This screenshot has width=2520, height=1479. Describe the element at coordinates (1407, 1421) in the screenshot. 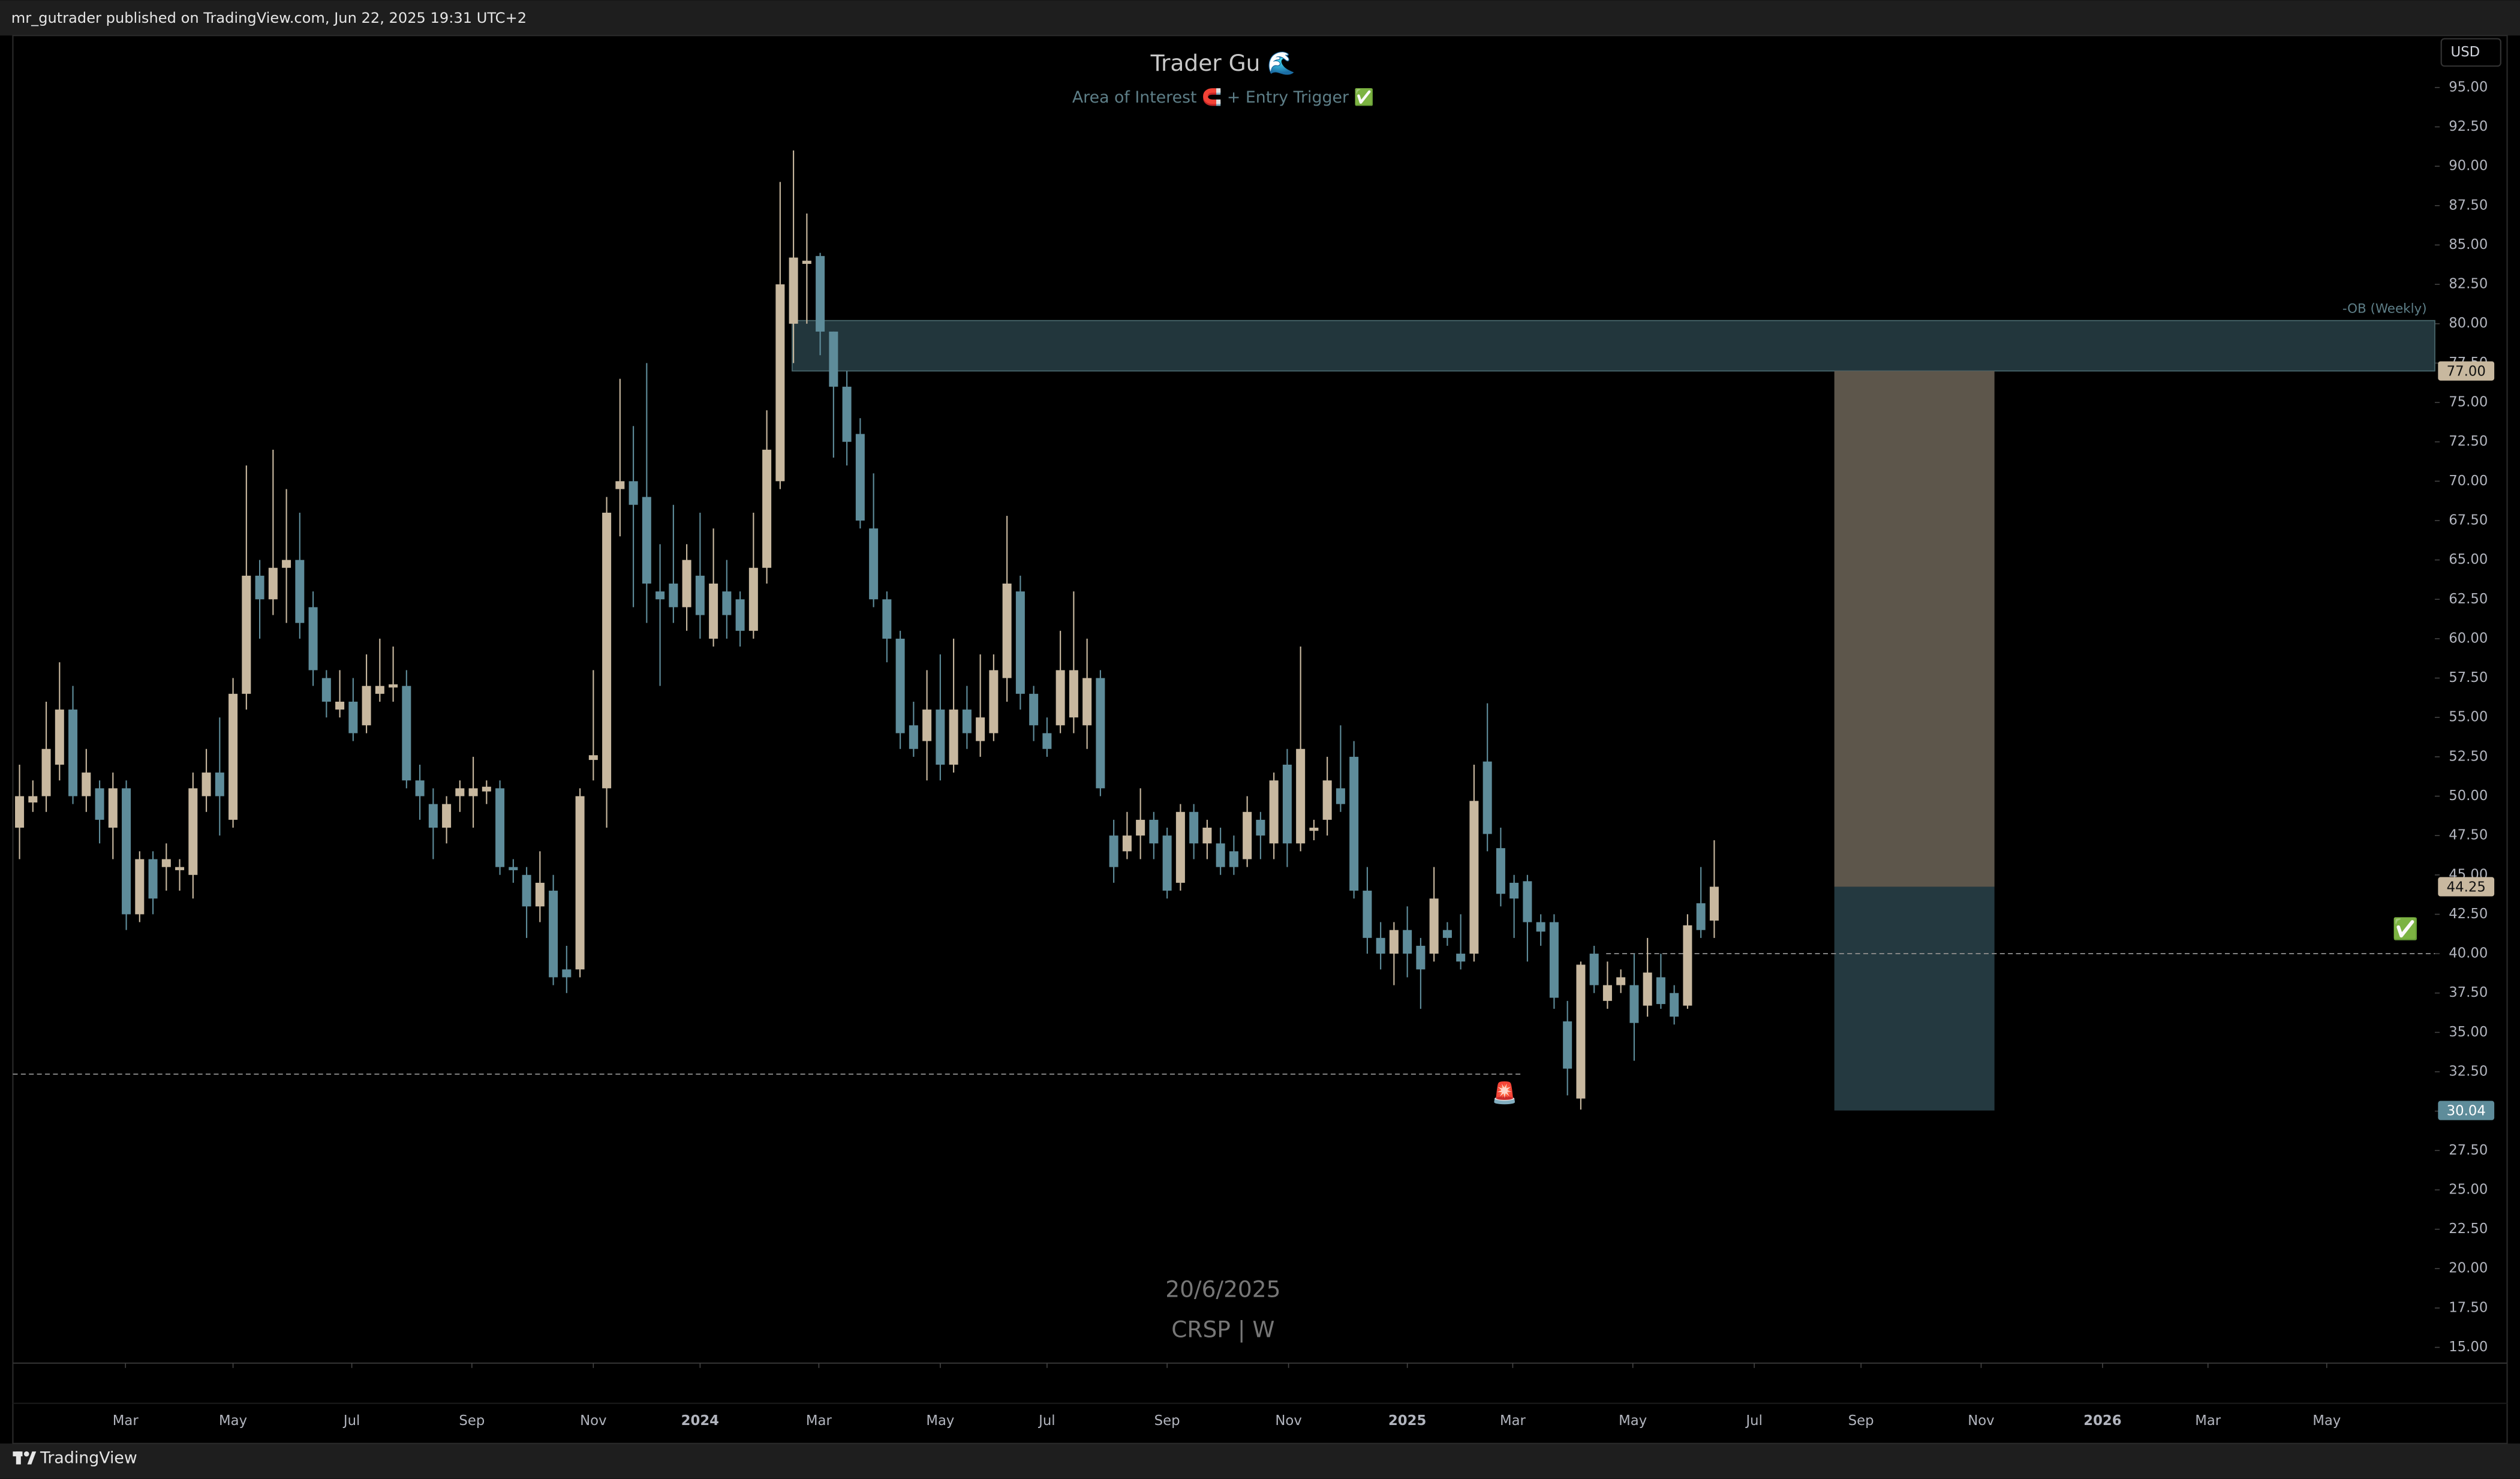

I see `x-tick-label: 2025` at that location.